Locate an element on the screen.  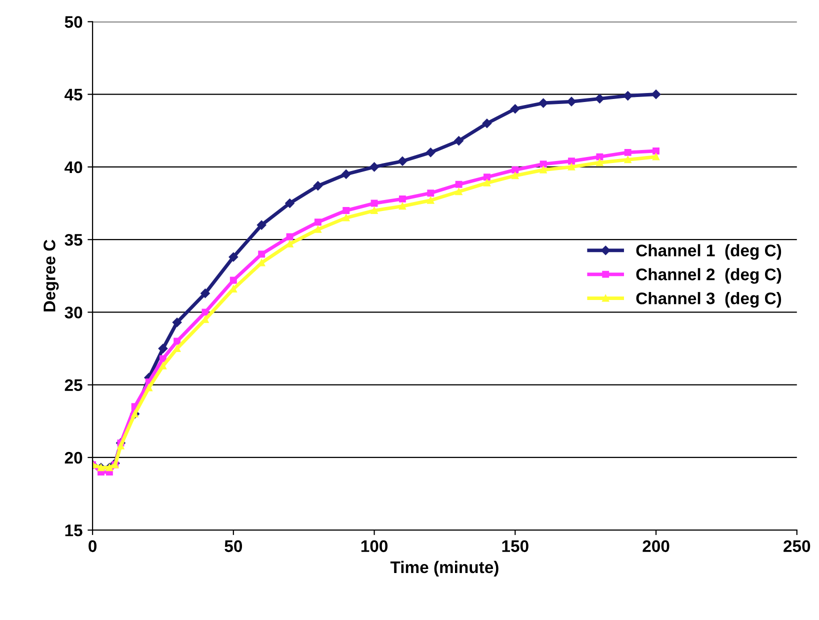
x-tick-label: 250 is located at coordinates (797, 546).